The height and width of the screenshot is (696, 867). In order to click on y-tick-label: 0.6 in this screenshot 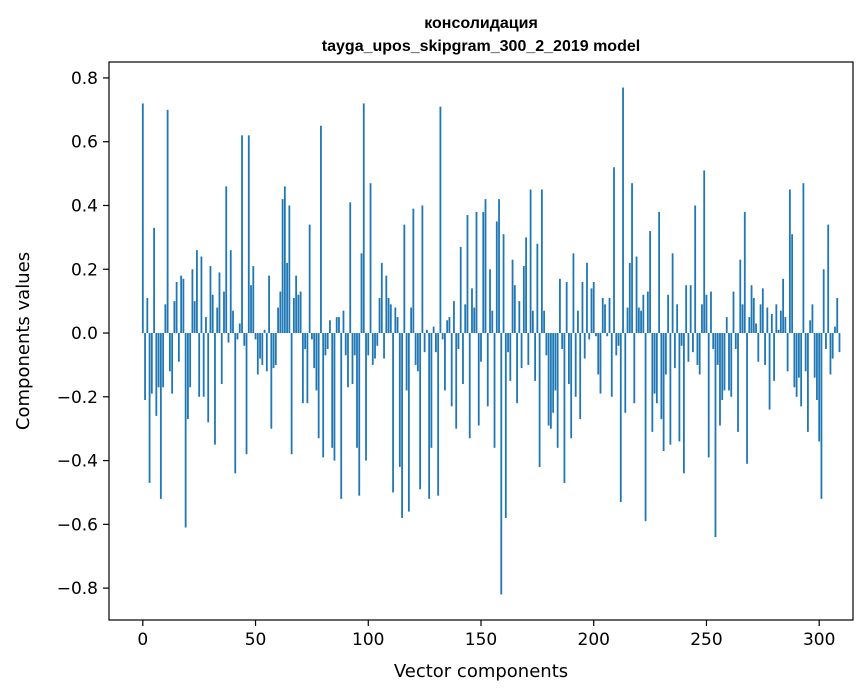, I will do `click(84, 143)`.